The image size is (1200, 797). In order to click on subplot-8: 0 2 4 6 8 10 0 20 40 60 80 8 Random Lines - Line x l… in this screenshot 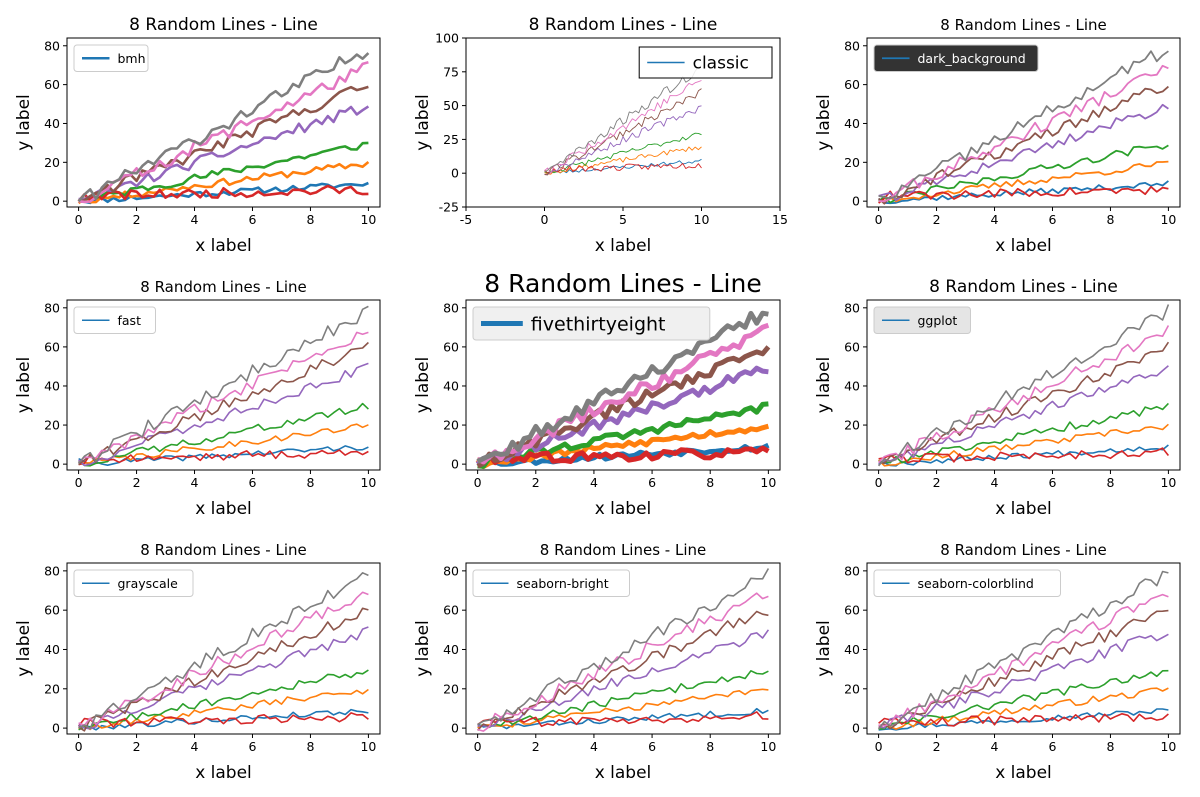, I will do `click(597, 662)`.